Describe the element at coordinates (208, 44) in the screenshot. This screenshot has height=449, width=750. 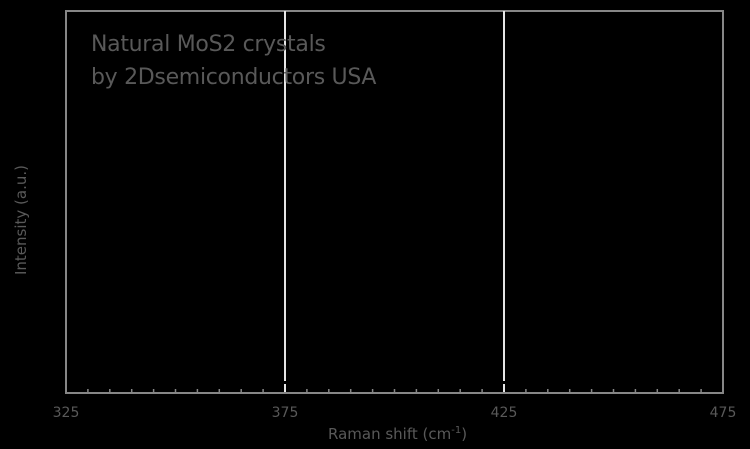
I see `annotation-line-1: Natural MoS2 crystals` at that location.